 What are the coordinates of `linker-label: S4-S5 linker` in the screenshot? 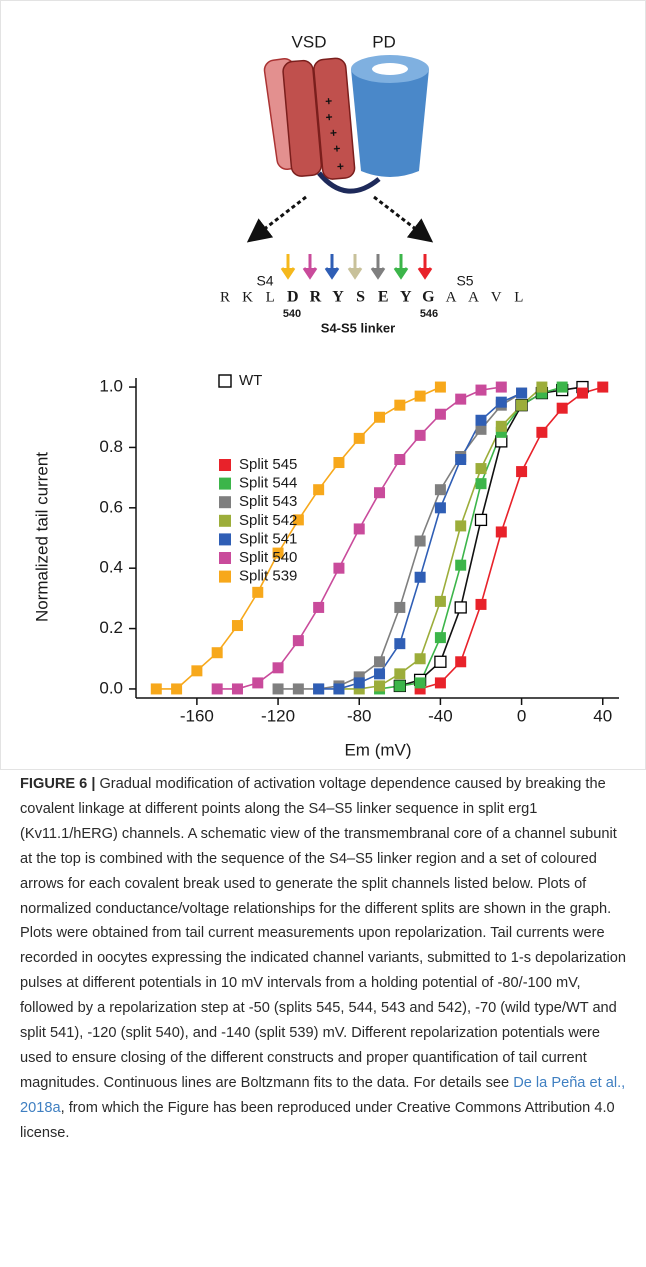 It's located at (358, 327).